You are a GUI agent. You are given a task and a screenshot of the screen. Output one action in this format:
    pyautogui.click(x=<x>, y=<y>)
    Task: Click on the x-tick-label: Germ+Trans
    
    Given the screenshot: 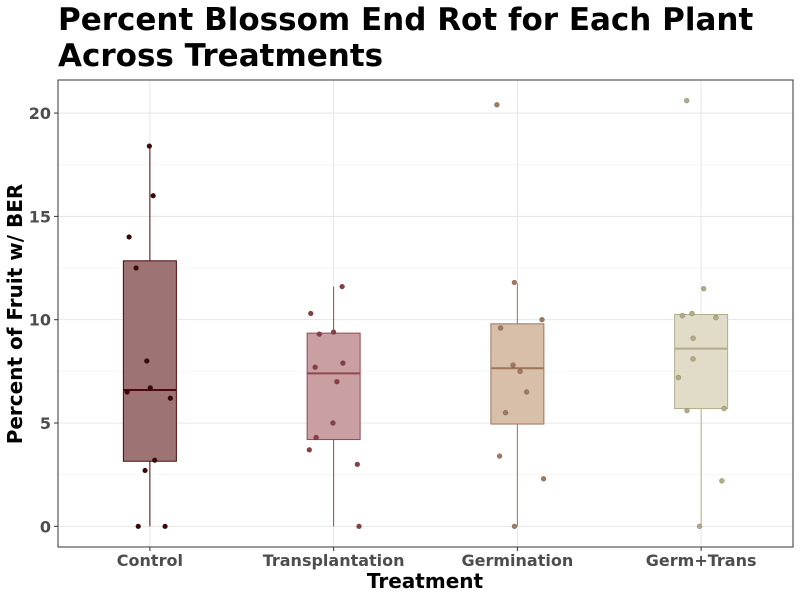 What is the action you would take?
    pyautogui.click(x=701, y=560)
    